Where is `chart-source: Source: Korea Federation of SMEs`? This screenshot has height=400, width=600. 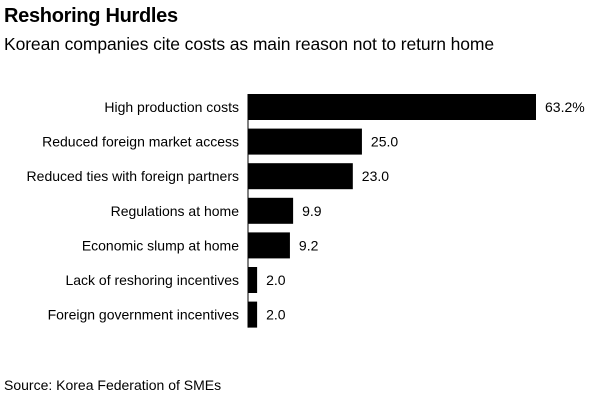 chart-source: Source: Korea Federation of SMEs is located at coordinates (113, 385).